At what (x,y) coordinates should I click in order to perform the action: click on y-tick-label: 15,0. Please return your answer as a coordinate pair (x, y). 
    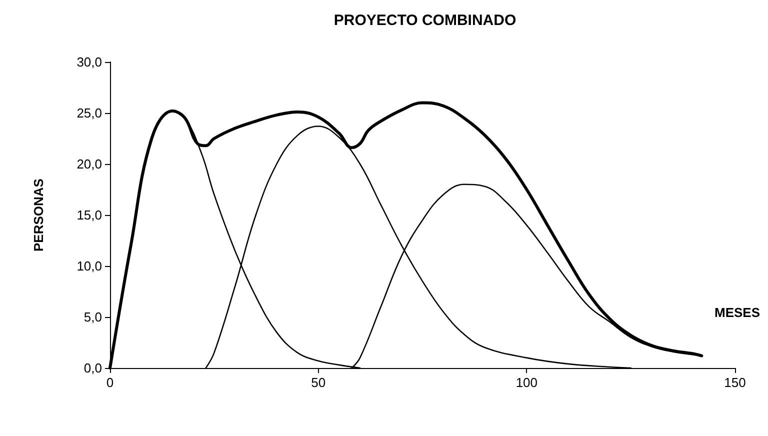
    Looking at the image, I should click on (89, 215).